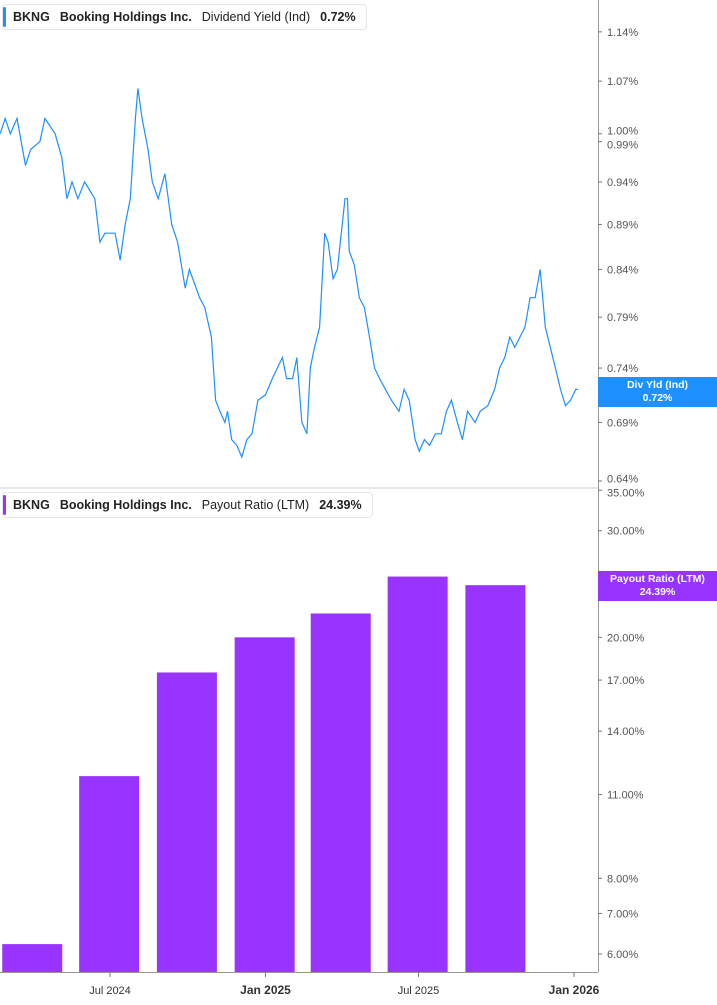 Image resolution: width=717 pixels, height=1005 pixels. Describe the element at coordinates (255, 505) in the screenshot. I see `metric-name: Payout Ratio (LTM)` at that location.